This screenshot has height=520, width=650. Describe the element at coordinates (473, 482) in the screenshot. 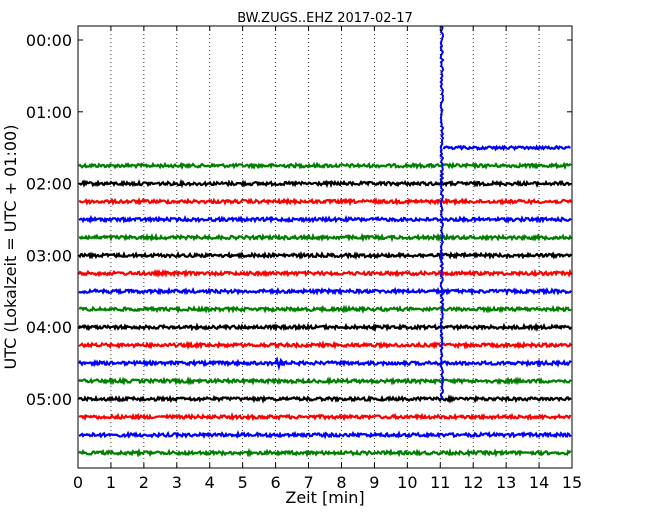

I see `x-tick-label: 12` at that location.